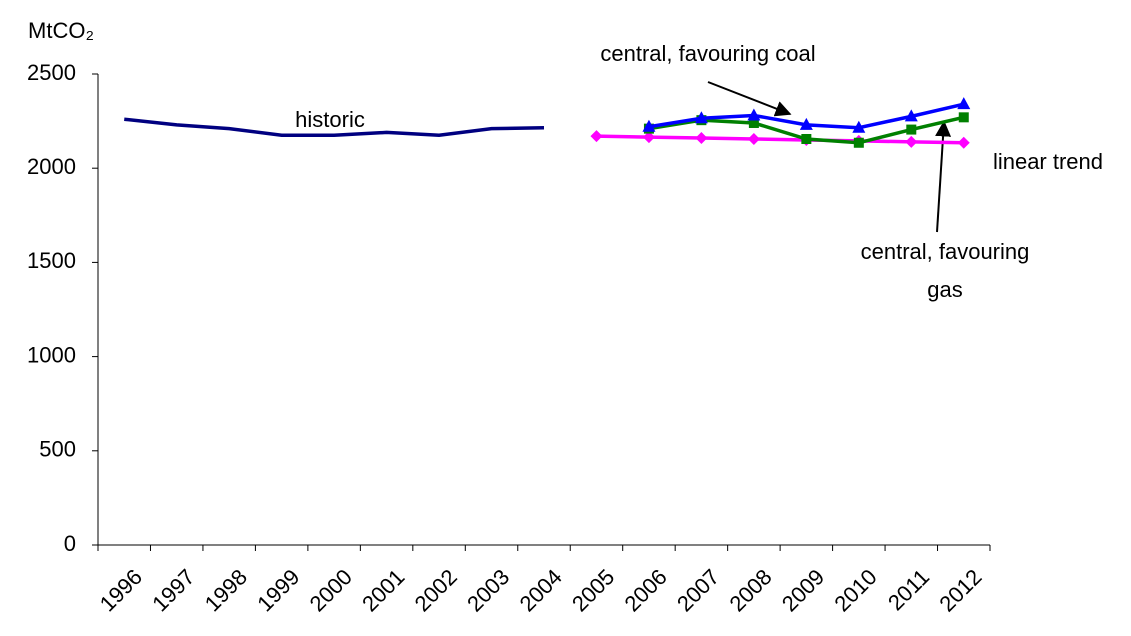 The height and width of the screenshot is (636, 1131). Describe the element at coordinates (173, 590) in the screenshot. I see `x-tick-label: 1997` at that location.